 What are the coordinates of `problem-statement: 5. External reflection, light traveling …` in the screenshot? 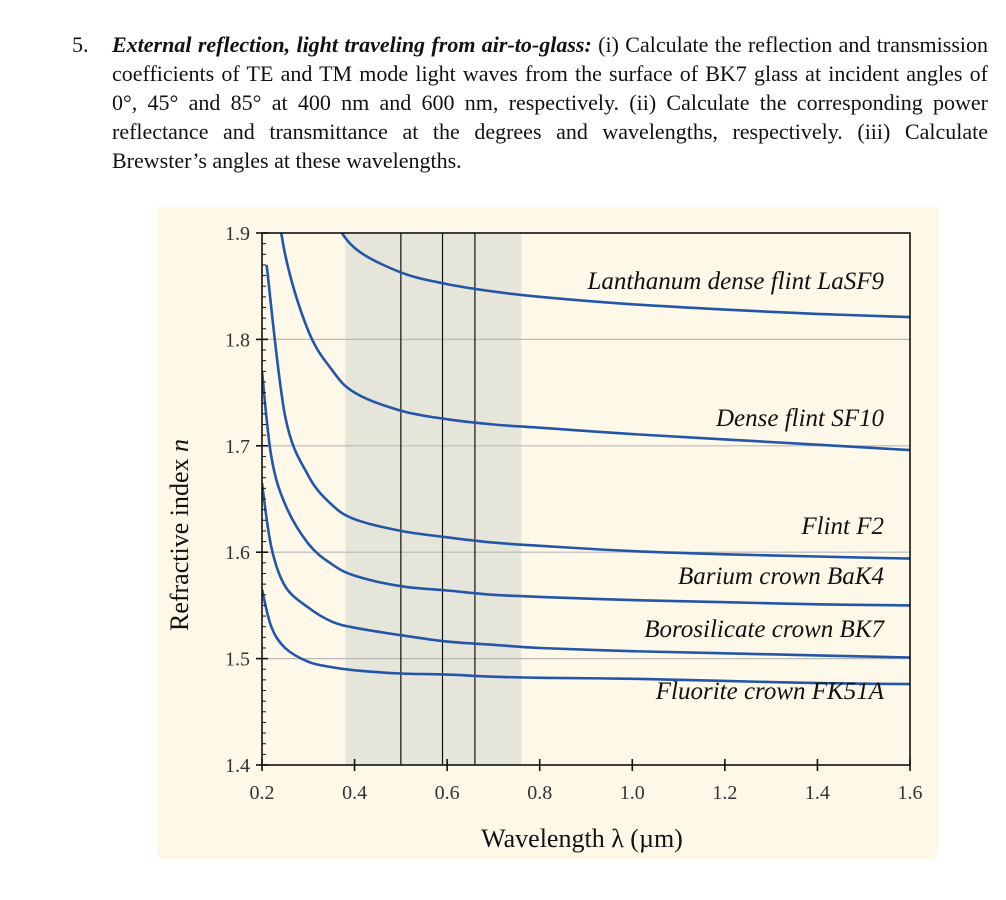 It's located at (530, 102).